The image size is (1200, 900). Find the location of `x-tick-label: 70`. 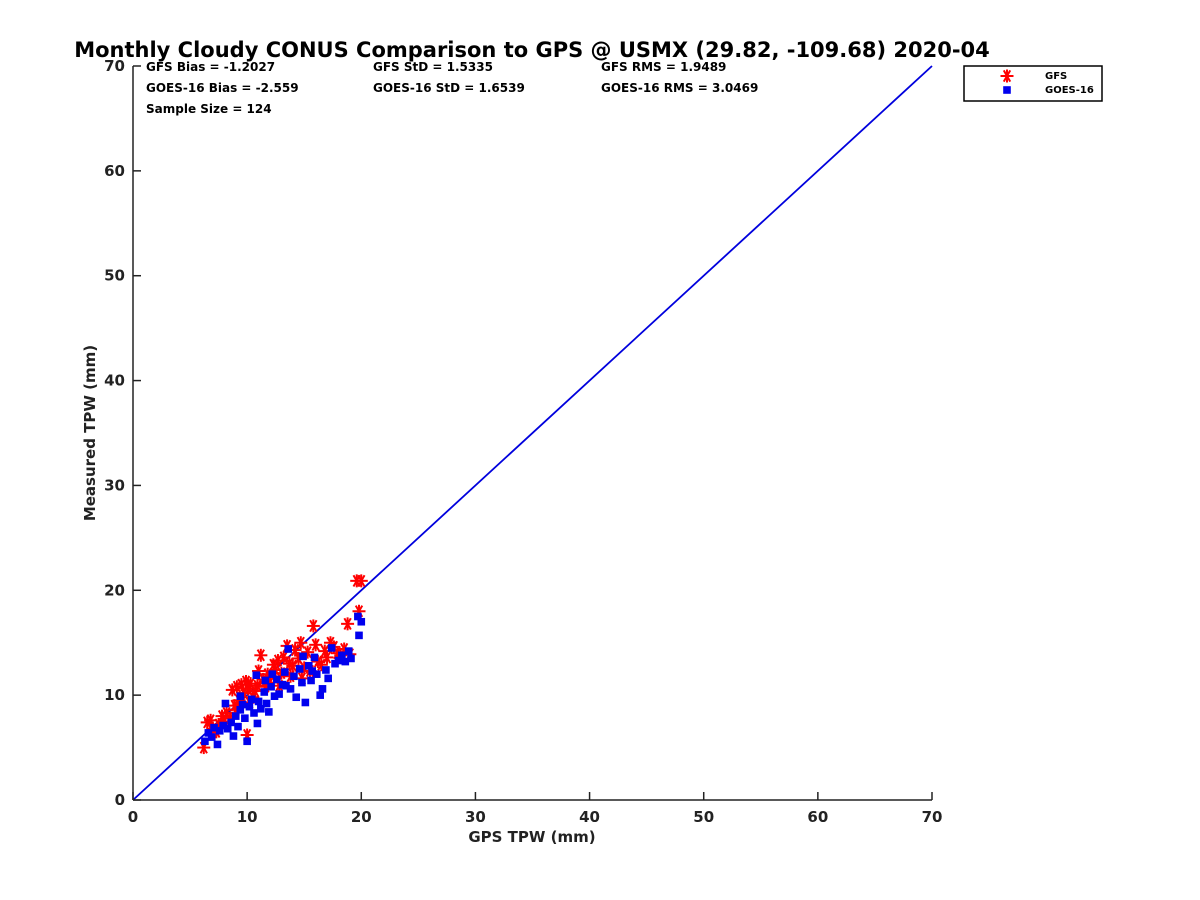

x-tick-label: 70 is located at coordinates (932, 817).